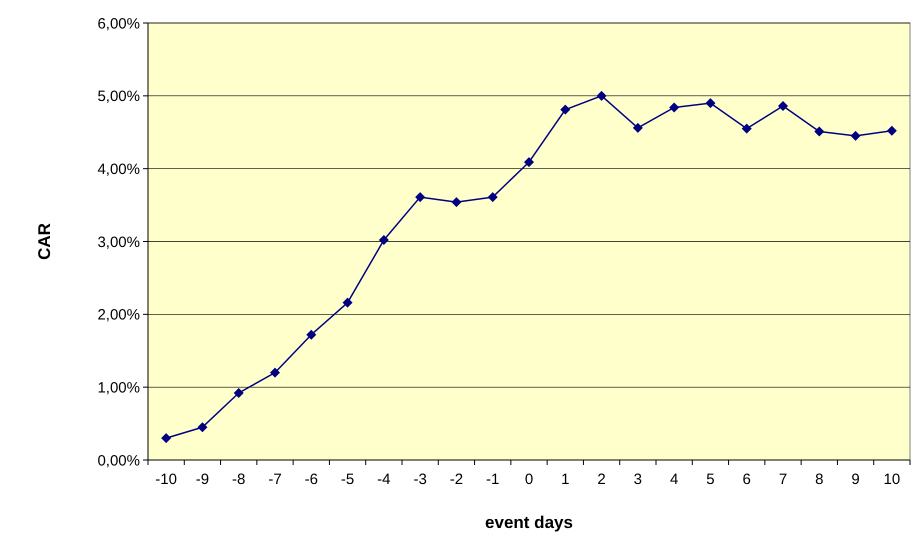  What do you see at coordinates (493, 479) in the screenshot?
I see `x-tick-label: -1` at bounding box center [493, 479].